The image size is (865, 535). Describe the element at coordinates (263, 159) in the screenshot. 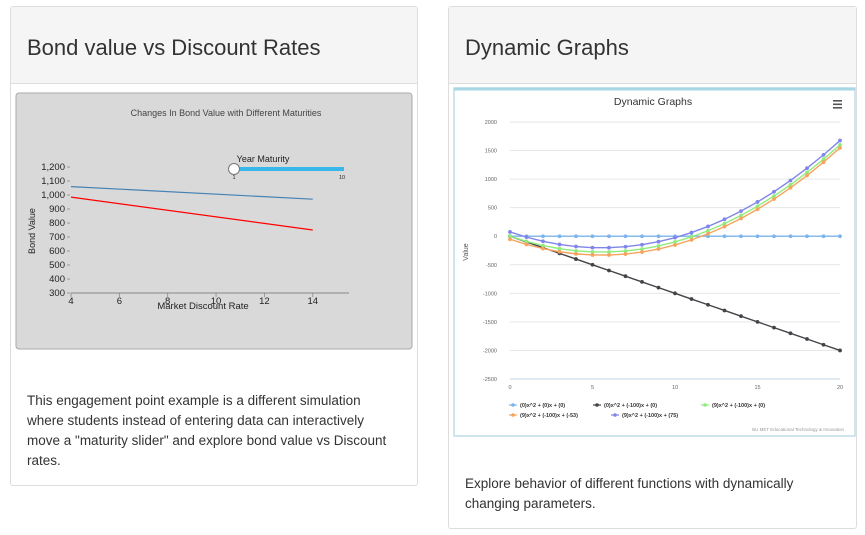

I see `slider-label: Year Maturity` at that location.